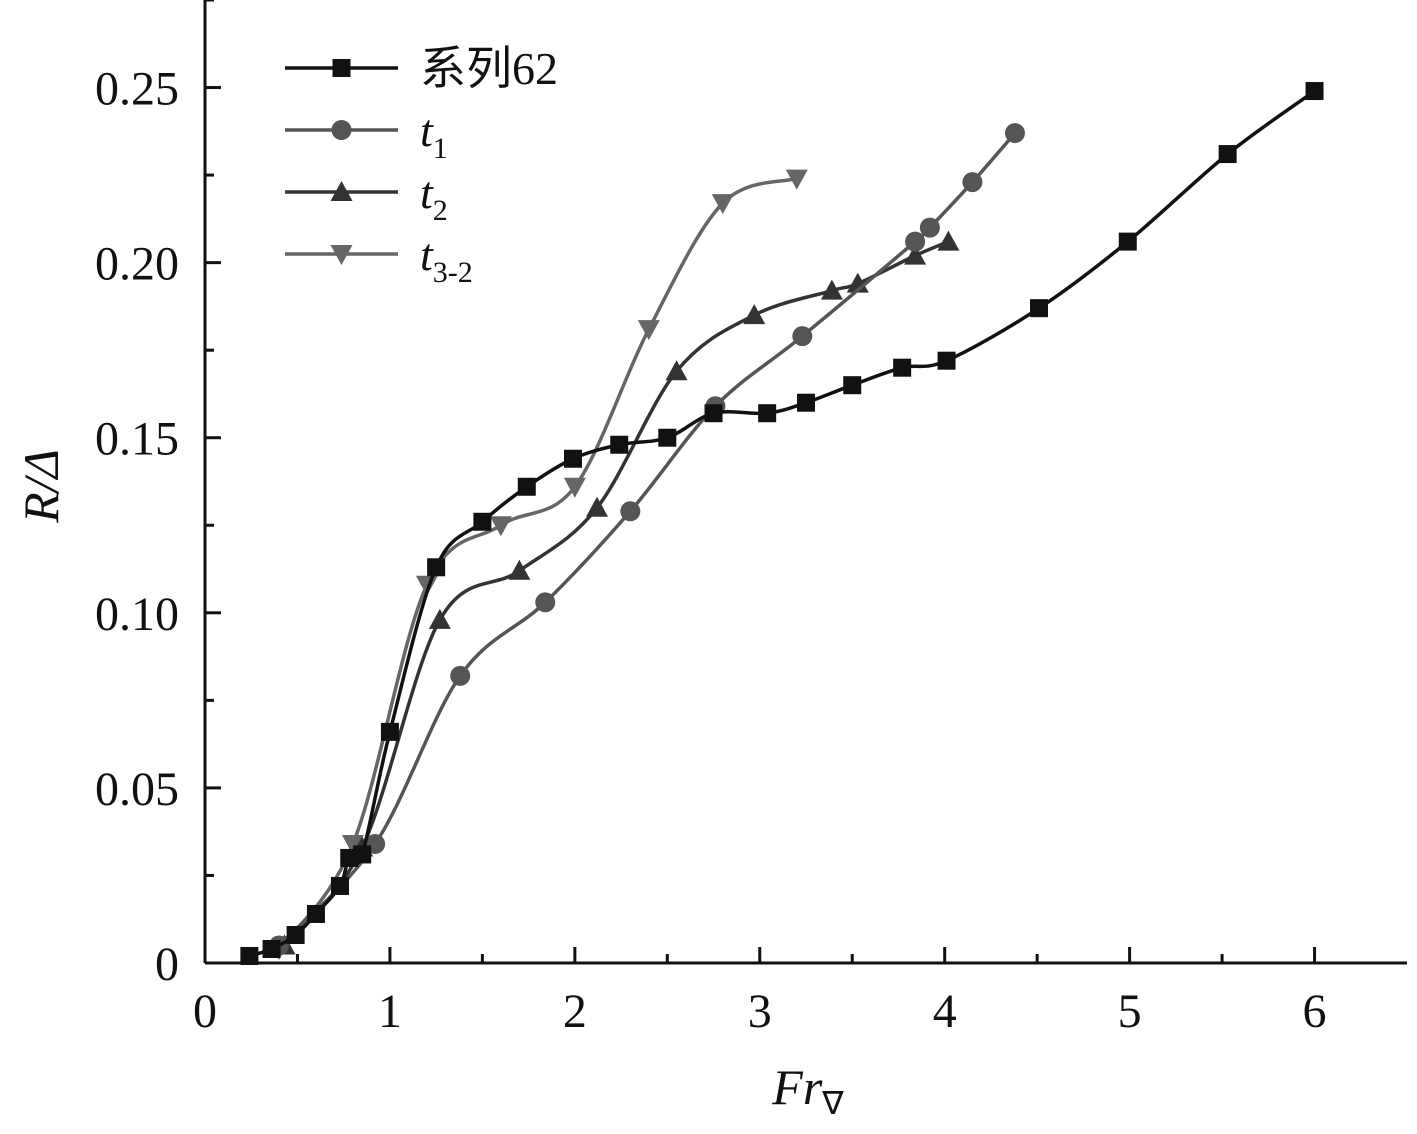 The width and height of the screenshot is (1417, 1134). Describe the element at coordinates (137, 439) in the screenshot. I see `y-tick-label: 0.15` at that location.